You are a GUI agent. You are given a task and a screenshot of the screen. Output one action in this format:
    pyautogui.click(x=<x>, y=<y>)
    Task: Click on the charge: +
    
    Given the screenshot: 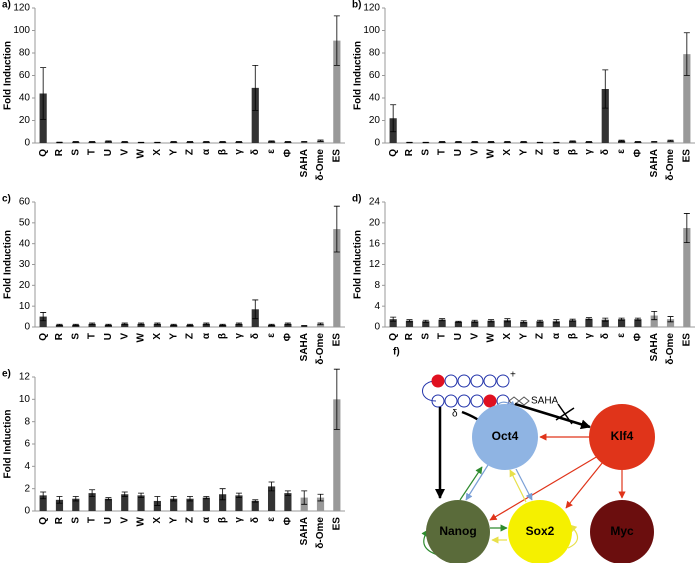 What is the action you would take?
    pyautogui.click(x=513, y=375)
    